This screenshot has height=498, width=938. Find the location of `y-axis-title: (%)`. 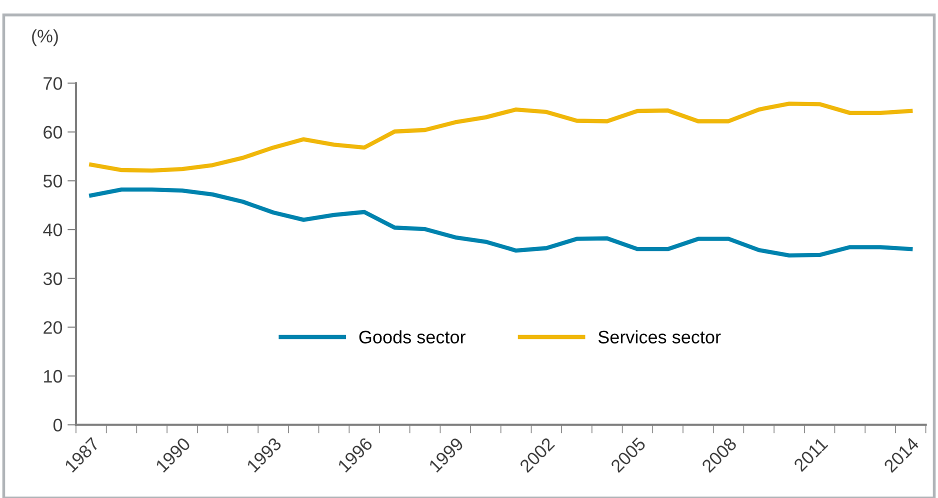

y-axis-title: (%) is located at coordinates (45, 37).